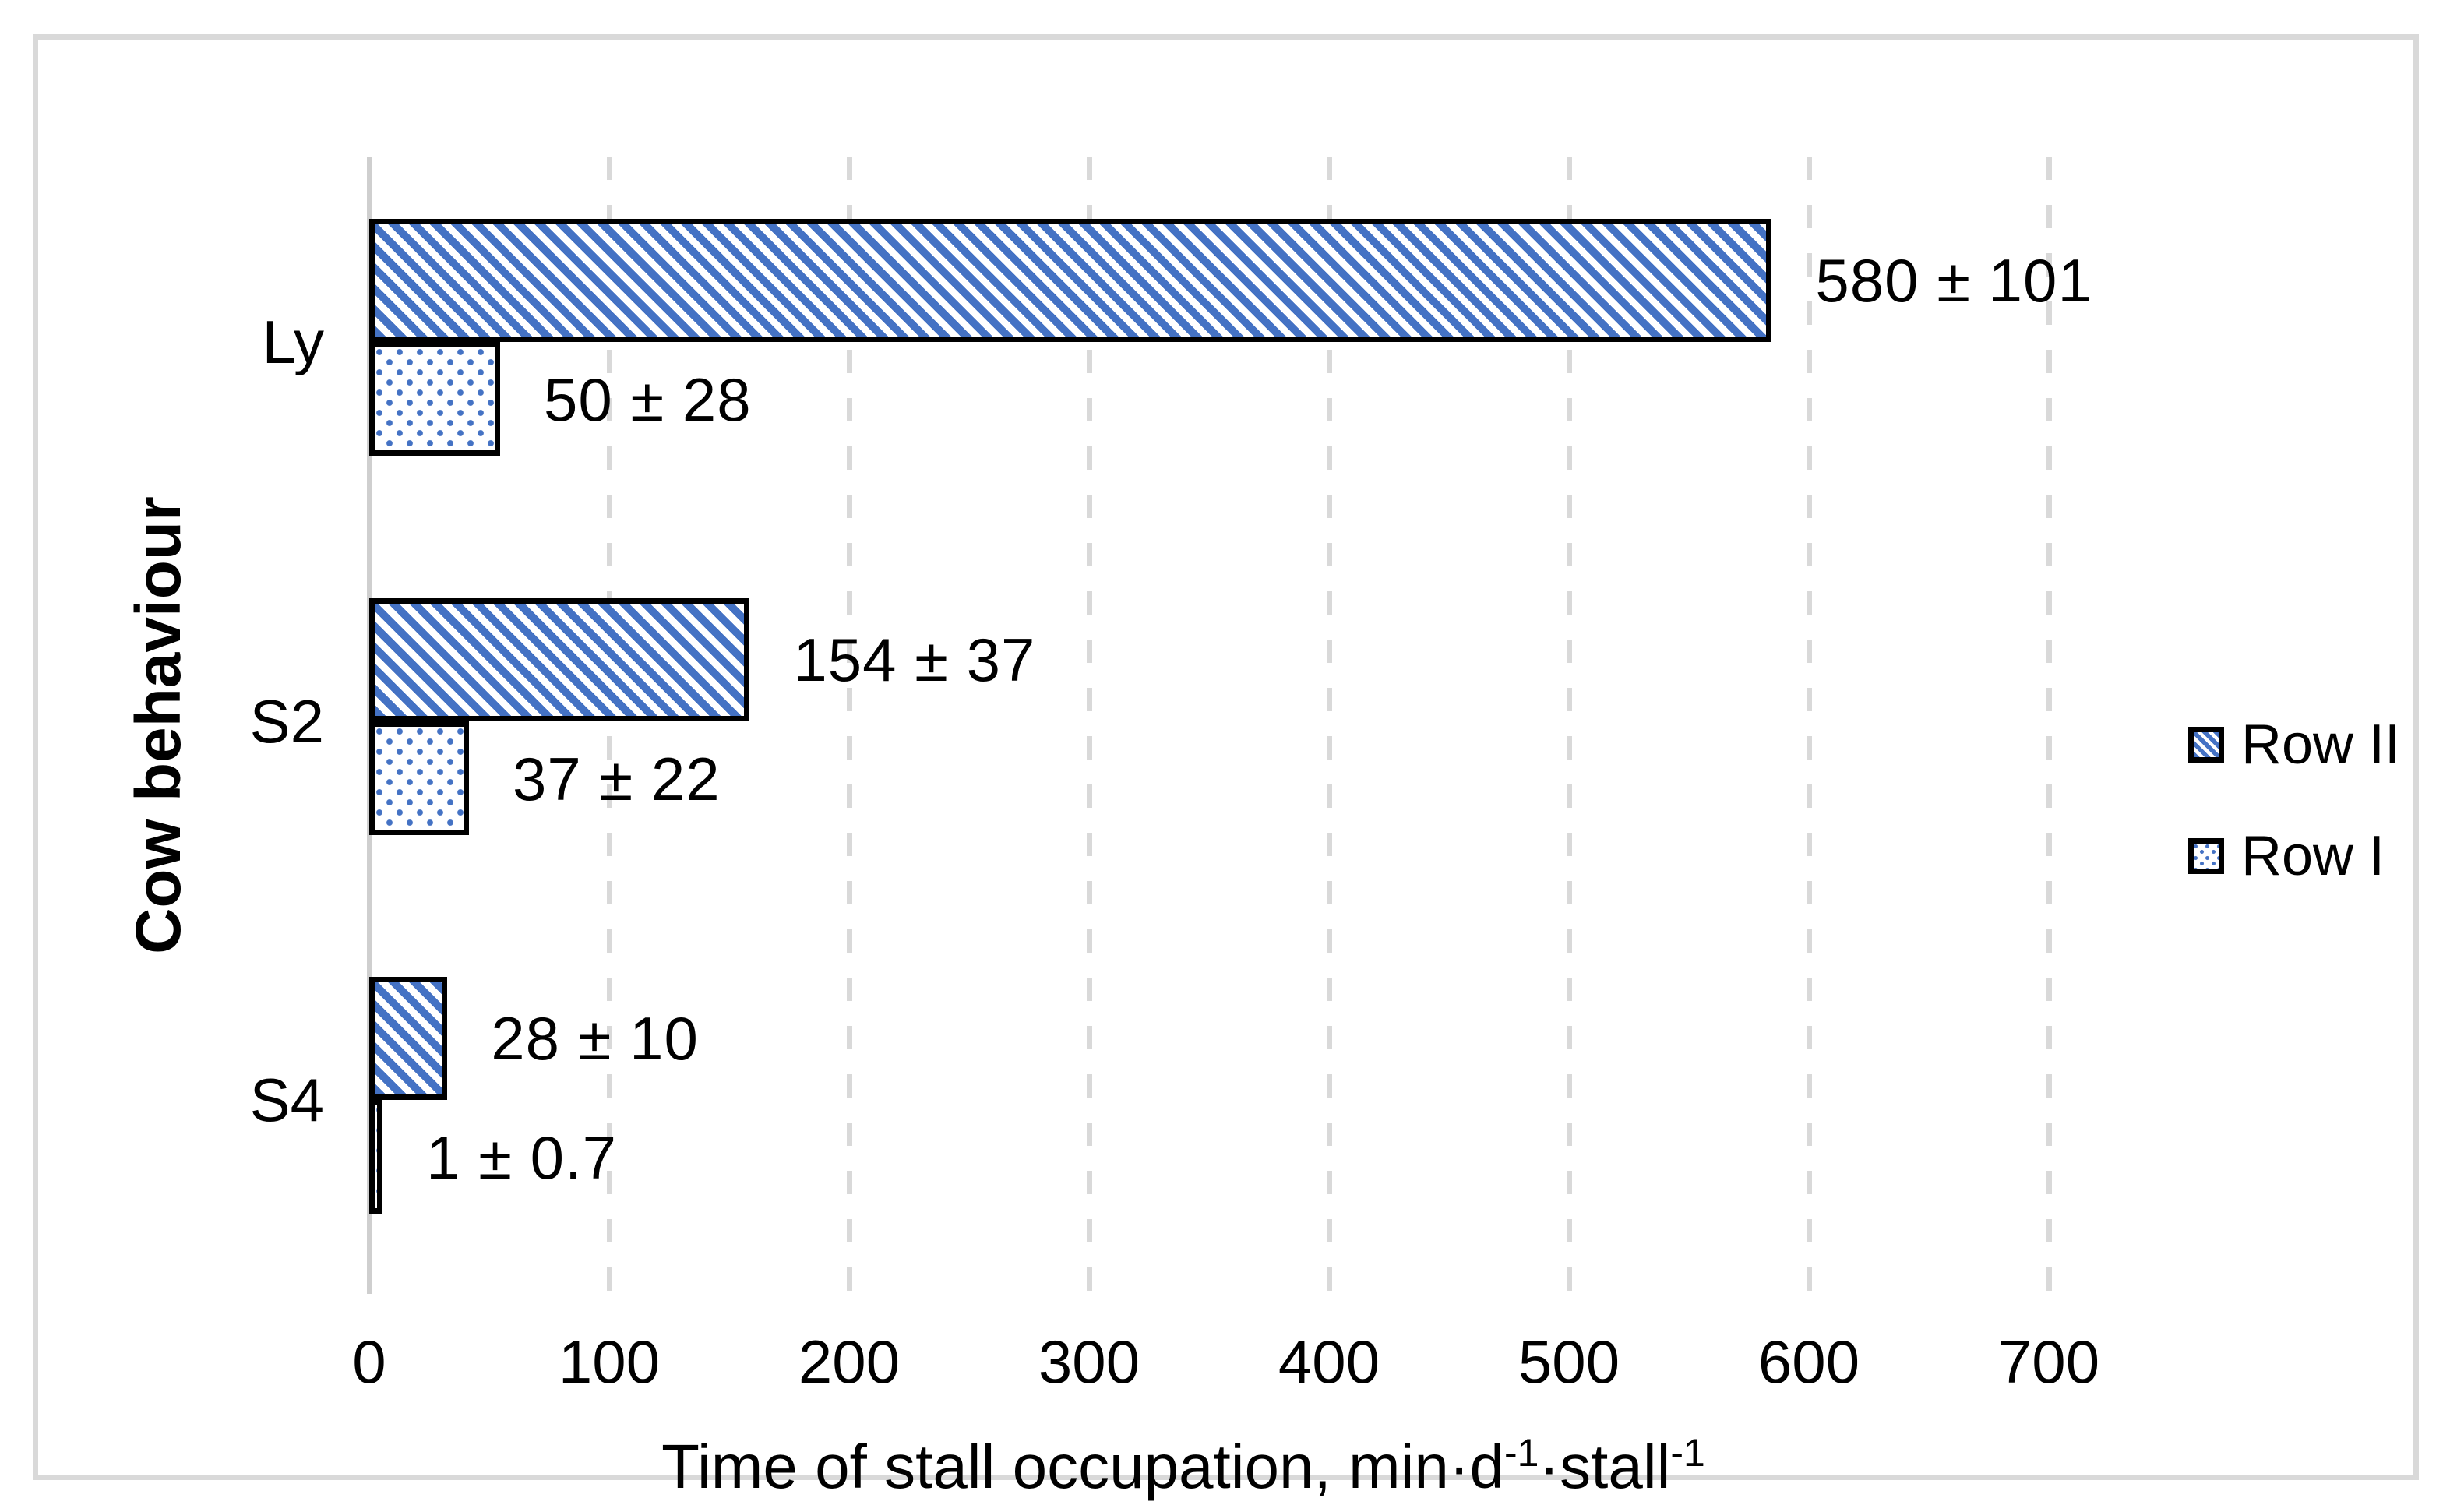 This screenshot has height=1512, width=2450. I want to click on x-tick-label-500: 500, so click(1569, 1362).